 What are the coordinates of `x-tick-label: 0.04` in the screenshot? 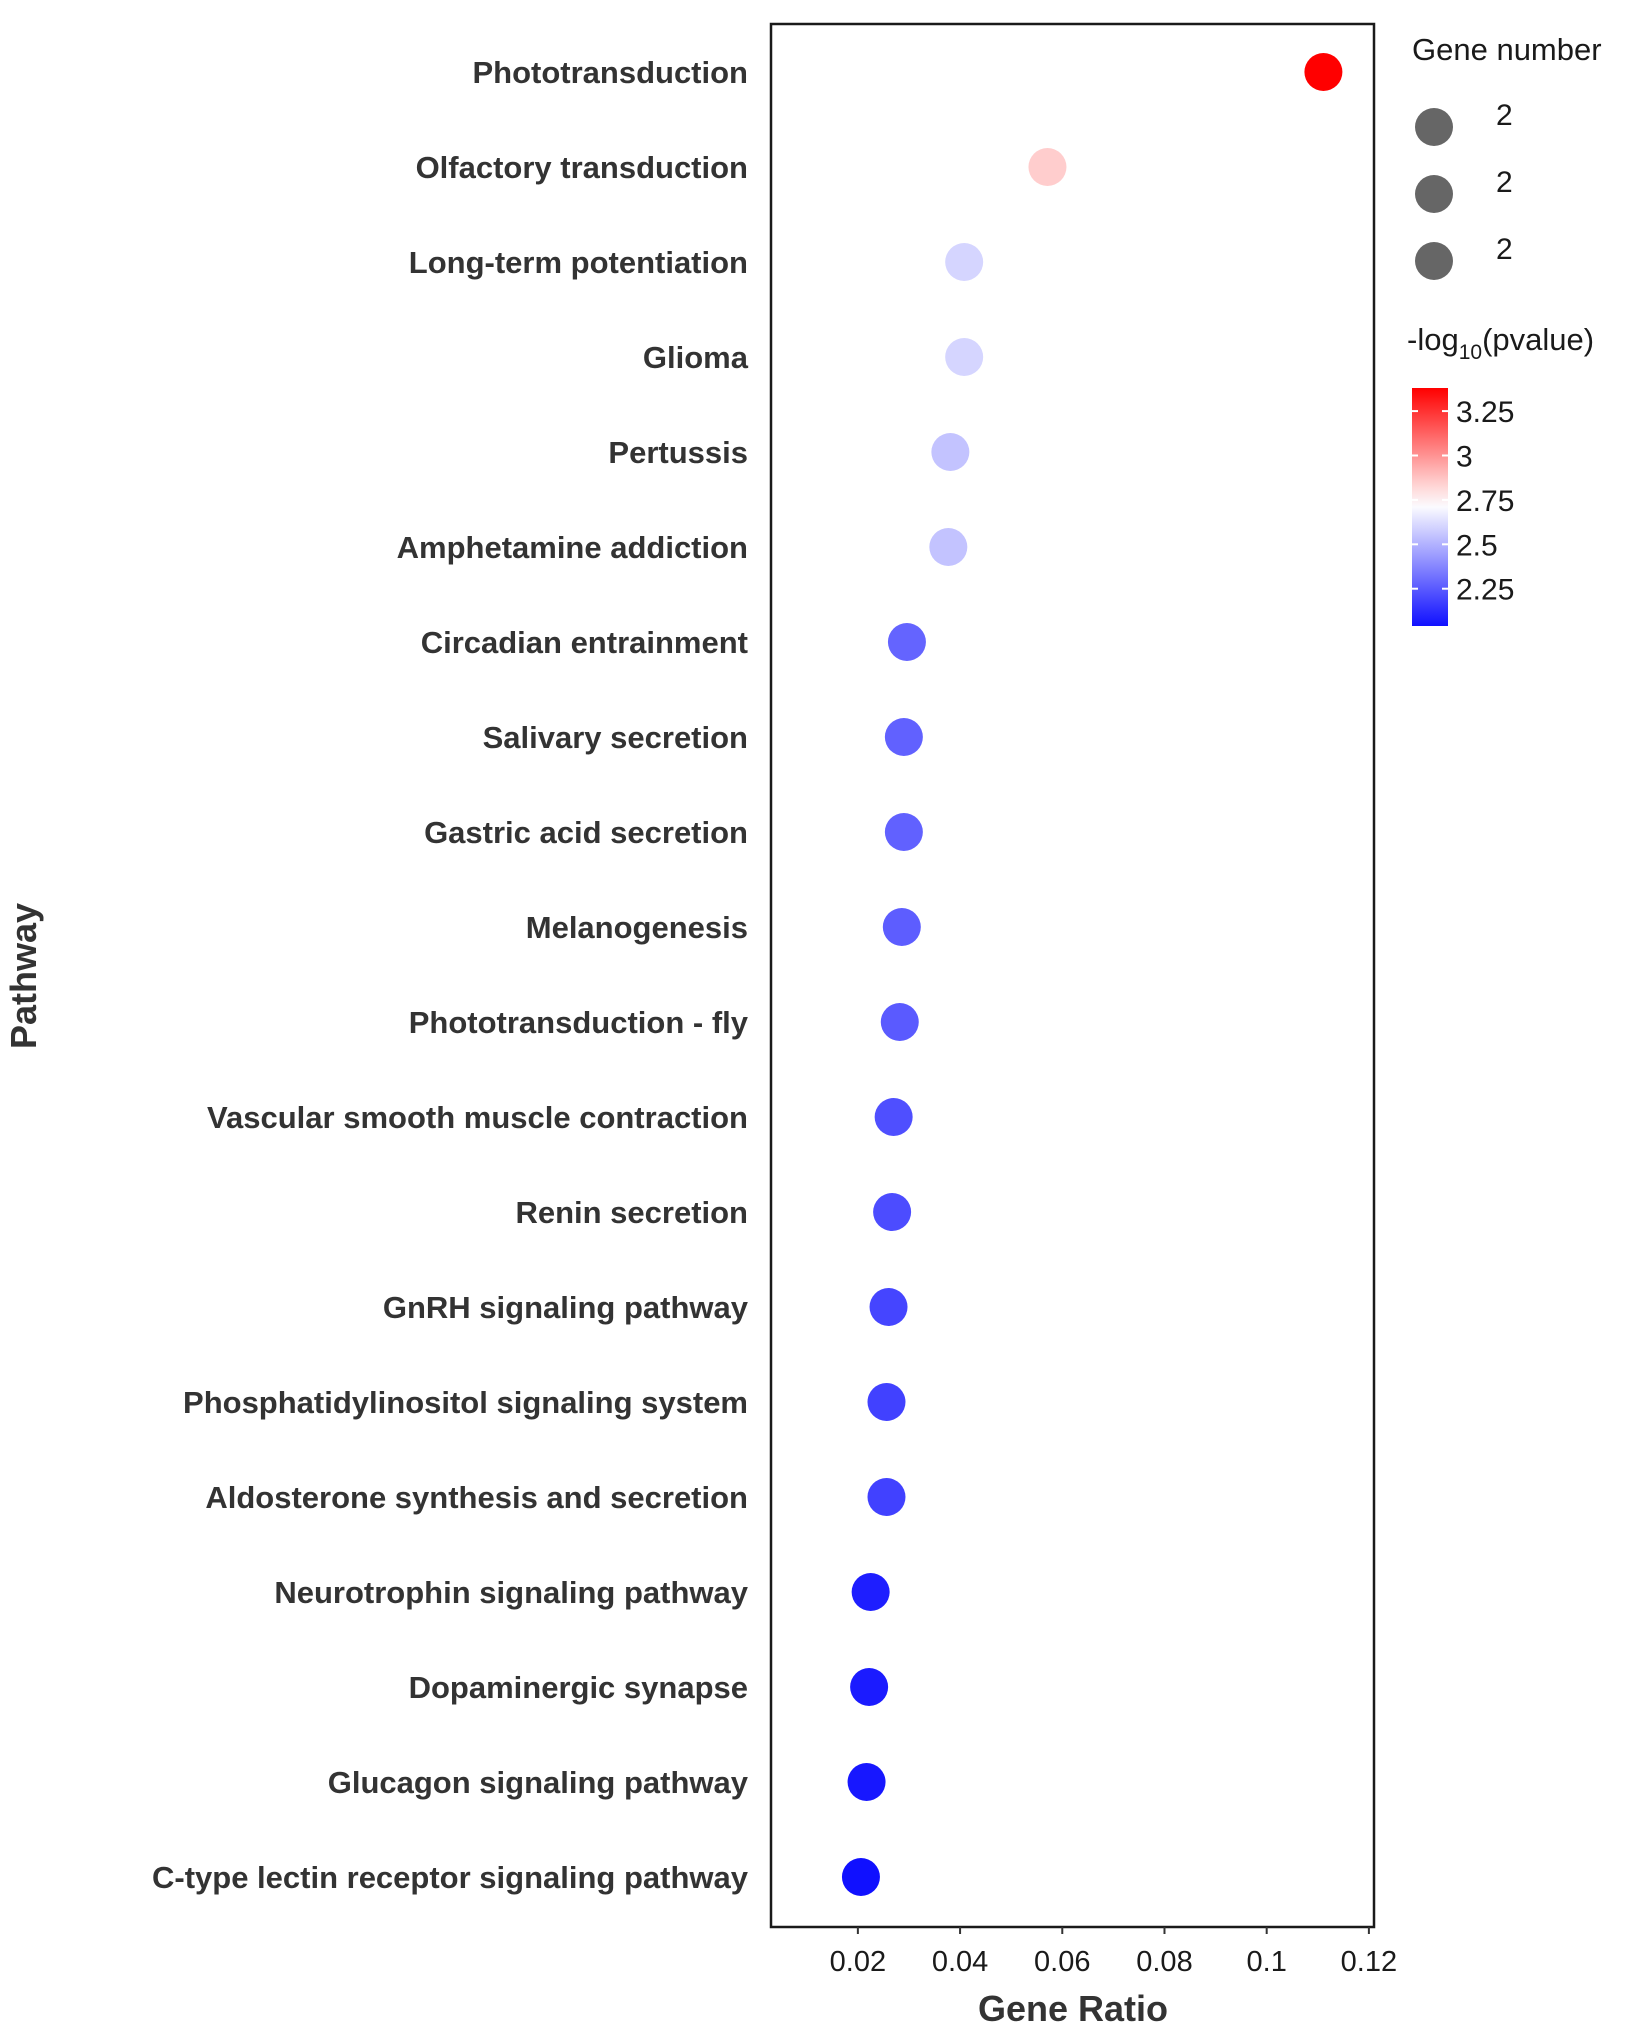 It's located at (960, 1962).